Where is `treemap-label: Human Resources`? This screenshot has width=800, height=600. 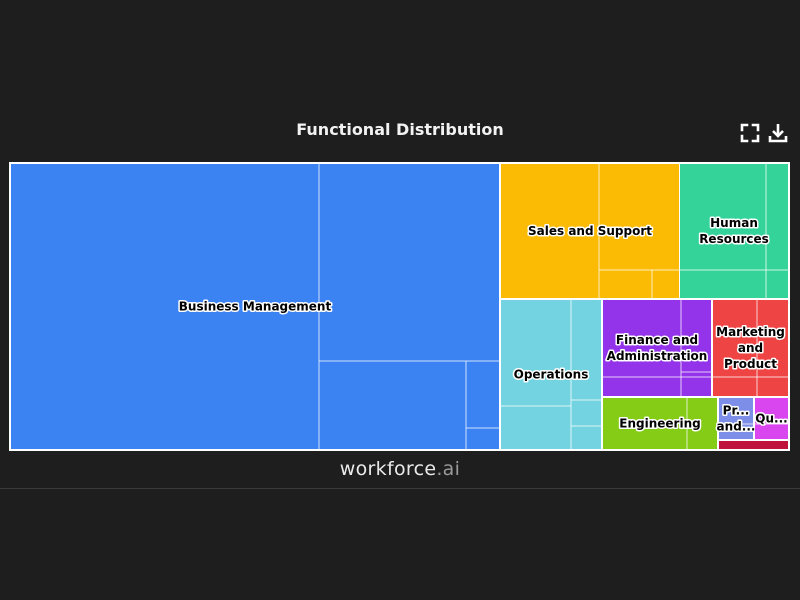
treemap-label: Human Resources is located at coordinates (734, 231).